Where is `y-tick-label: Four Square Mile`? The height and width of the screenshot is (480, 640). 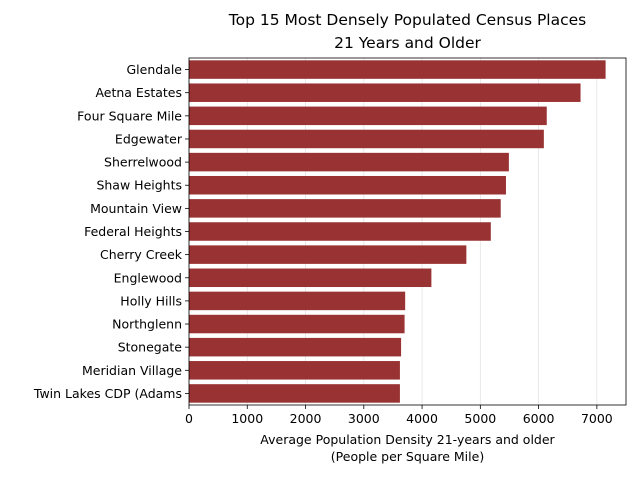 y-tick-label: Four Square Mile is located at coordinates (129, 115).